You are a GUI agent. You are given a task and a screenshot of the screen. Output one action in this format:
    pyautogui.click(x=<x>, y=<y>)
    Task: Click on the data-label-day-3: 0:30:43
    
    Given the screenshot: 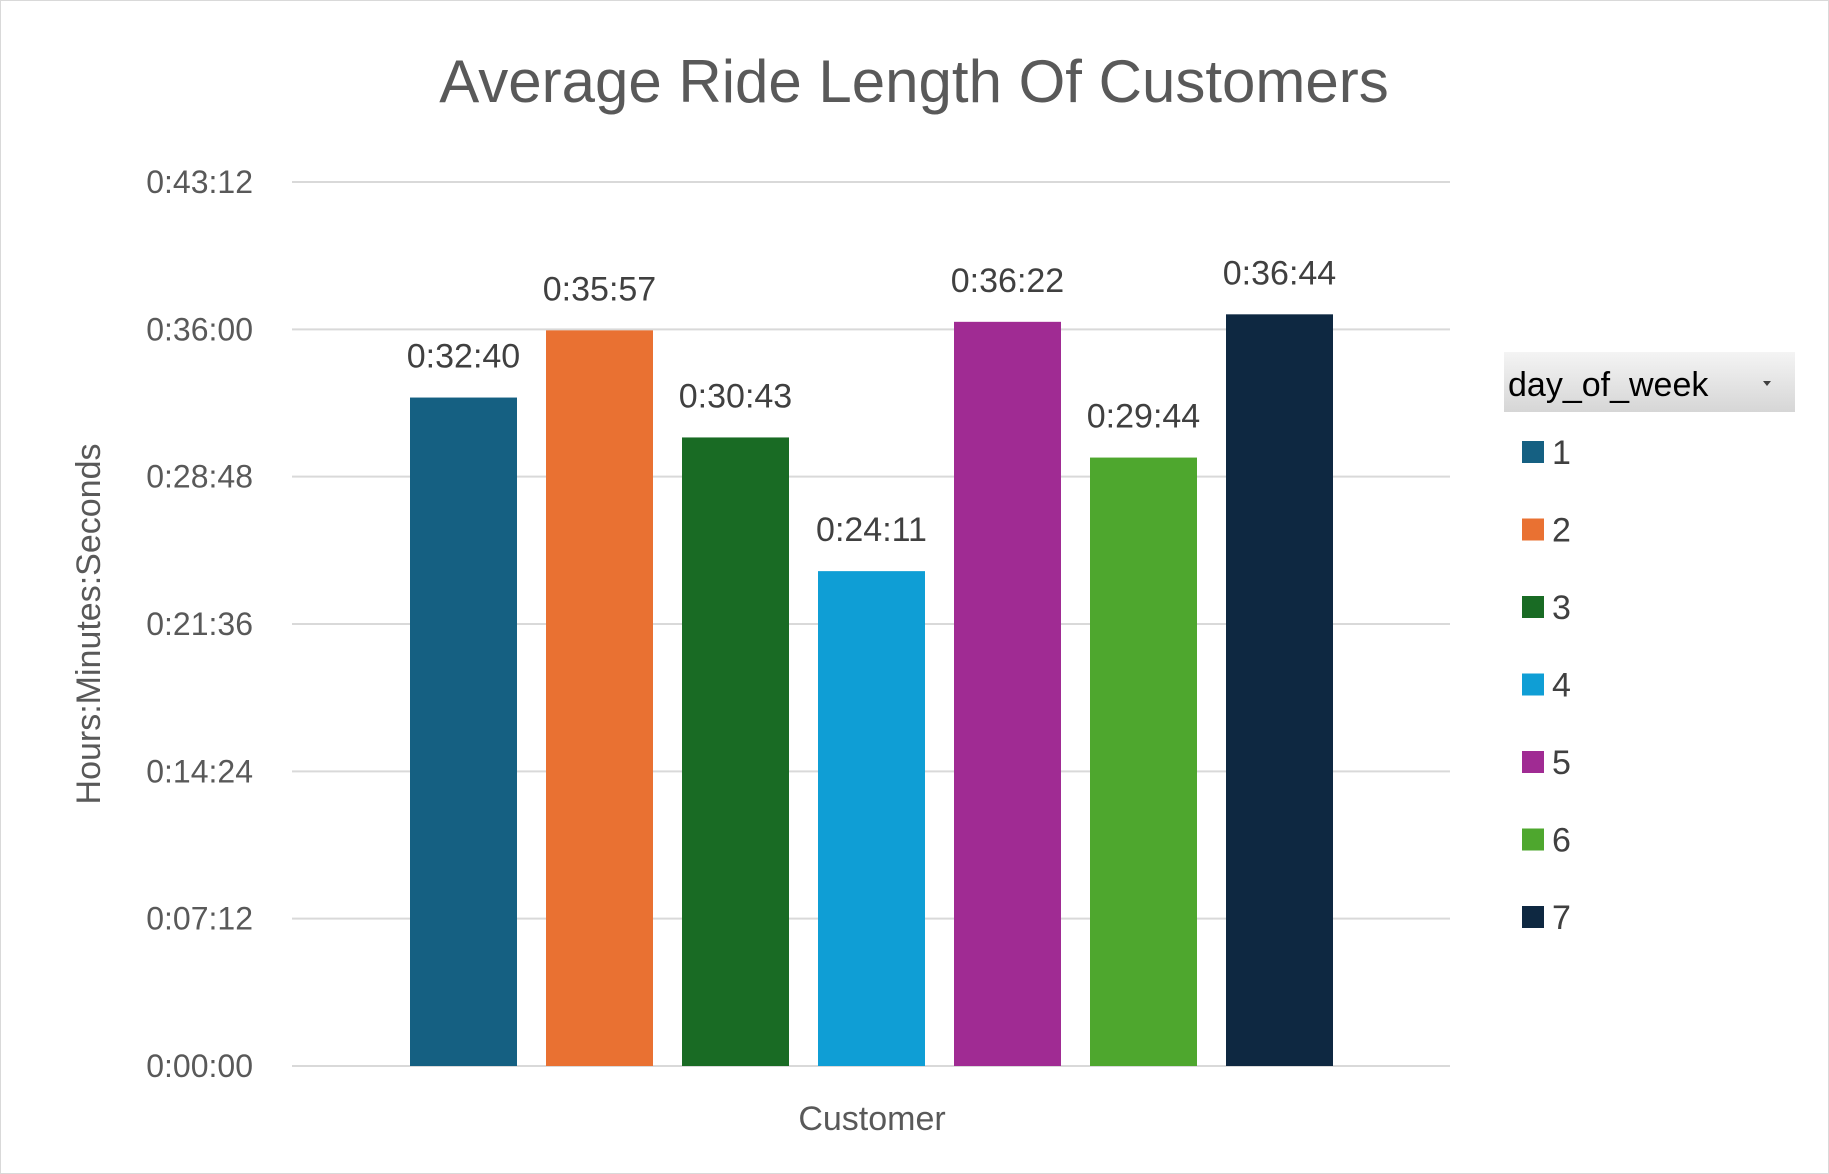 What is the action you would take?
    pyautogui.click(x=735, y=396)
    